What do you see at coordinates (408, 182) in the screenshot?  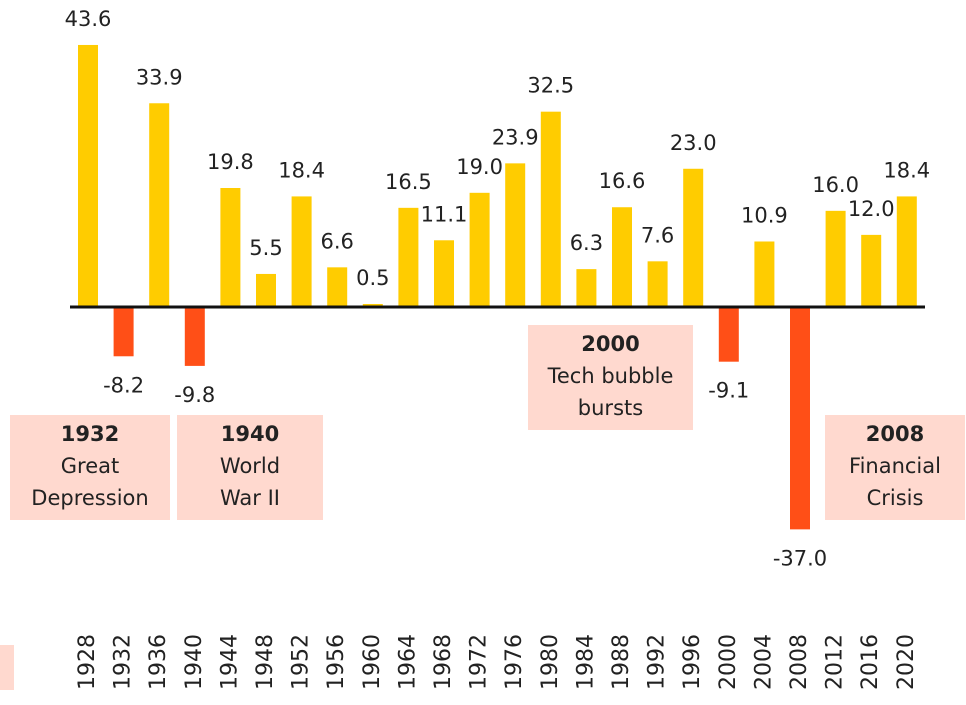 I see `value-label: 16.5` at bounding box center [408, 182].